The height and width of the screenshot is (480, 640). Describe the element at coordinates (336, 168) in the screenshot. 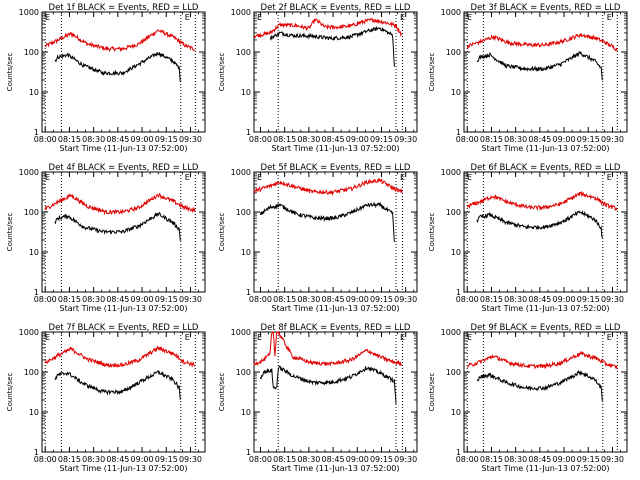

I see `panel-title: Det 5f BLACK = Events, RED = LLD` at that location.